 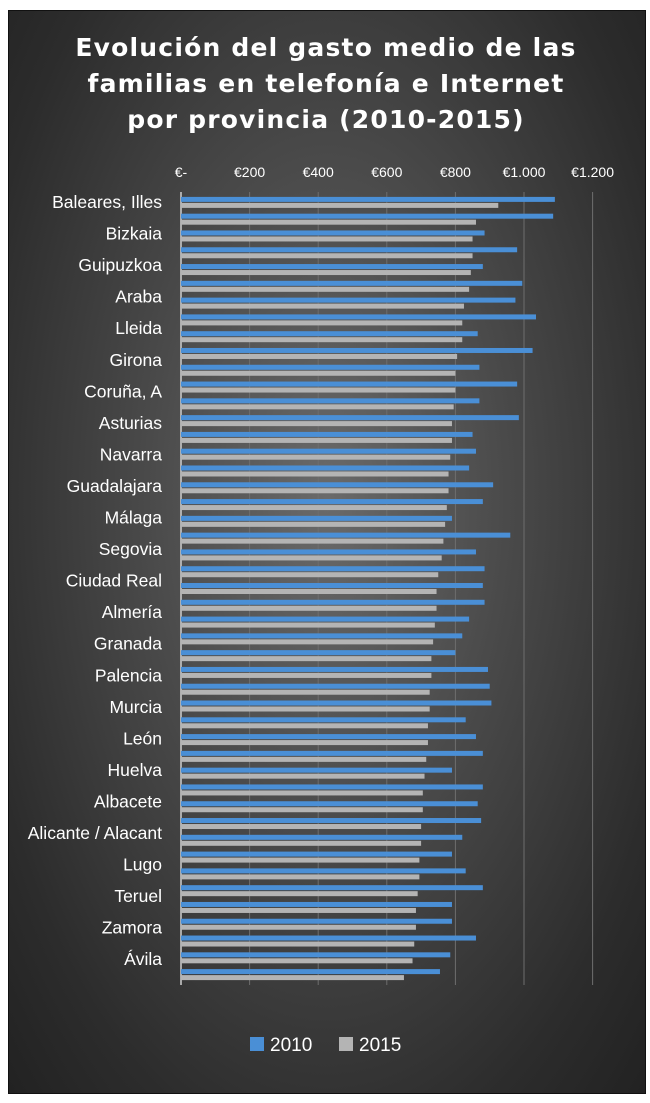 What do you see at coordinates (380, 1045) in the screenshot?
I see `legend-label-2015: 2015` at bounding box center [380, 1045].